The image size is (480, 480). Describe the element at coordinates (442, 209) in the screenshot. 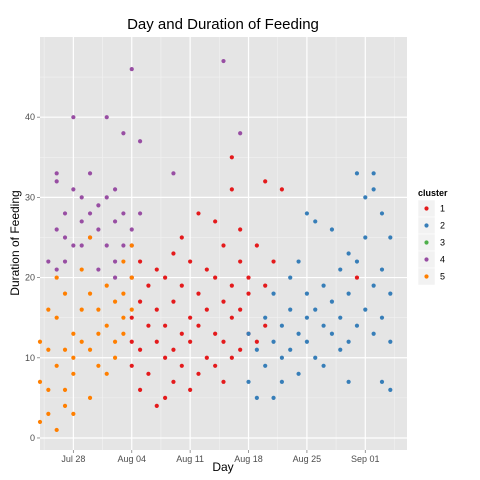

I see `legend-label: 1` at that location.